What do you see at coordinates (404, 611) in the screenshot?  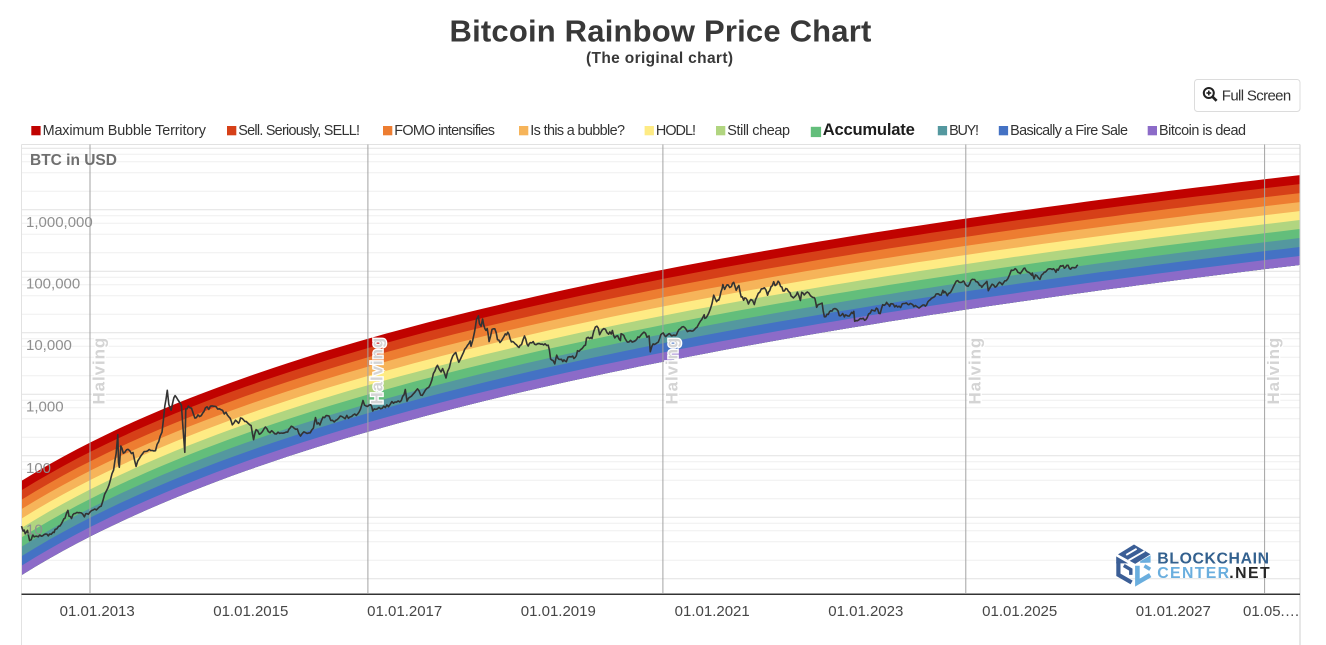 I see `svg-text: 01.01.2017` at bounding box center [404, 611].